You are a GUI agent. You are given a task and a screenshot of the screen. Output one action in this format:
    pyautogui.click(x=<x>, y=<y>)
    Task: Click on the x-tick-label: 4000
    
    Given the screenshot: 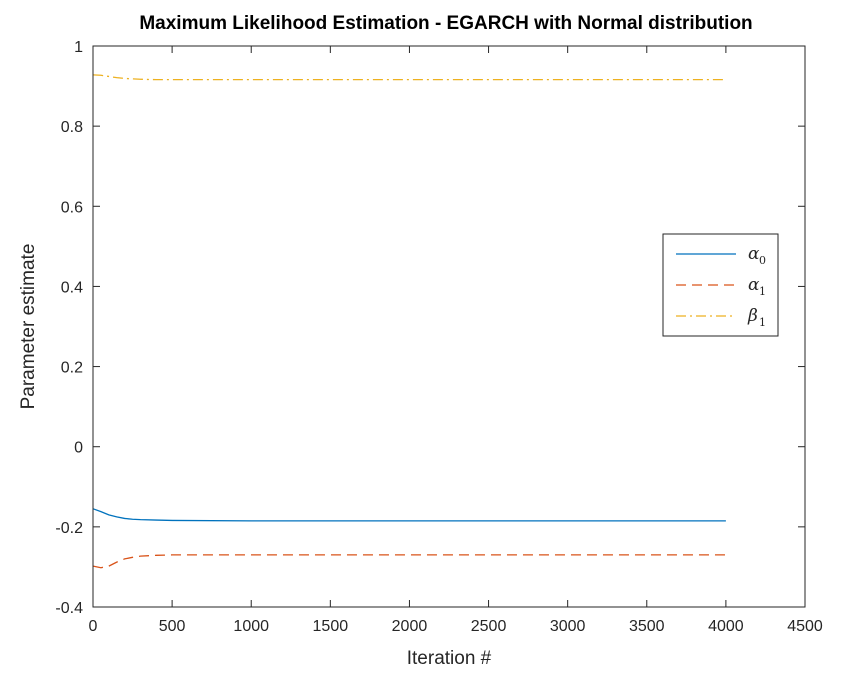 What is the action you would take?
    pyautogui.click(x=726, y=626)
    